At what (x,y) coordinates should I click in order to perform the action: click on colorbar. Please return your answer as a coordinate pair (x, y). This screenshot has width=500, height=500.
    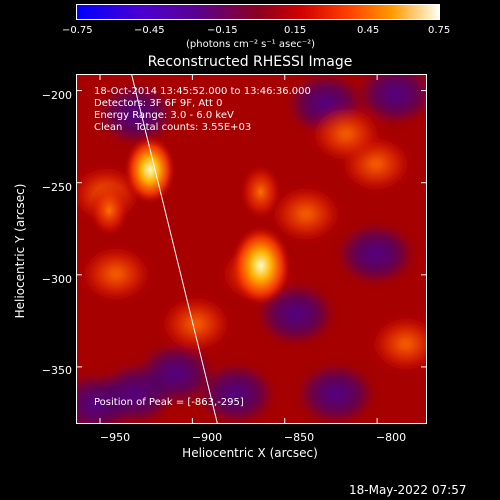
    Looking at the image, I should click on (258, 12).